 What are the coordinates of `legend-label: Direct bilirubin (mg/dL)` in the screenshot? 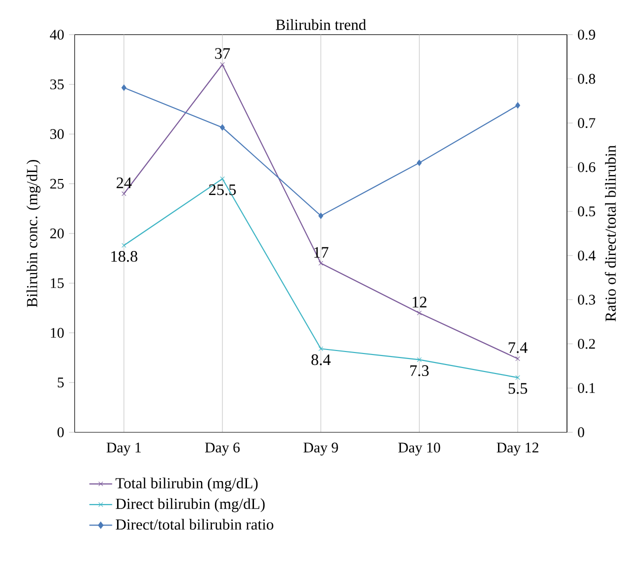 It's located at (190, 505).